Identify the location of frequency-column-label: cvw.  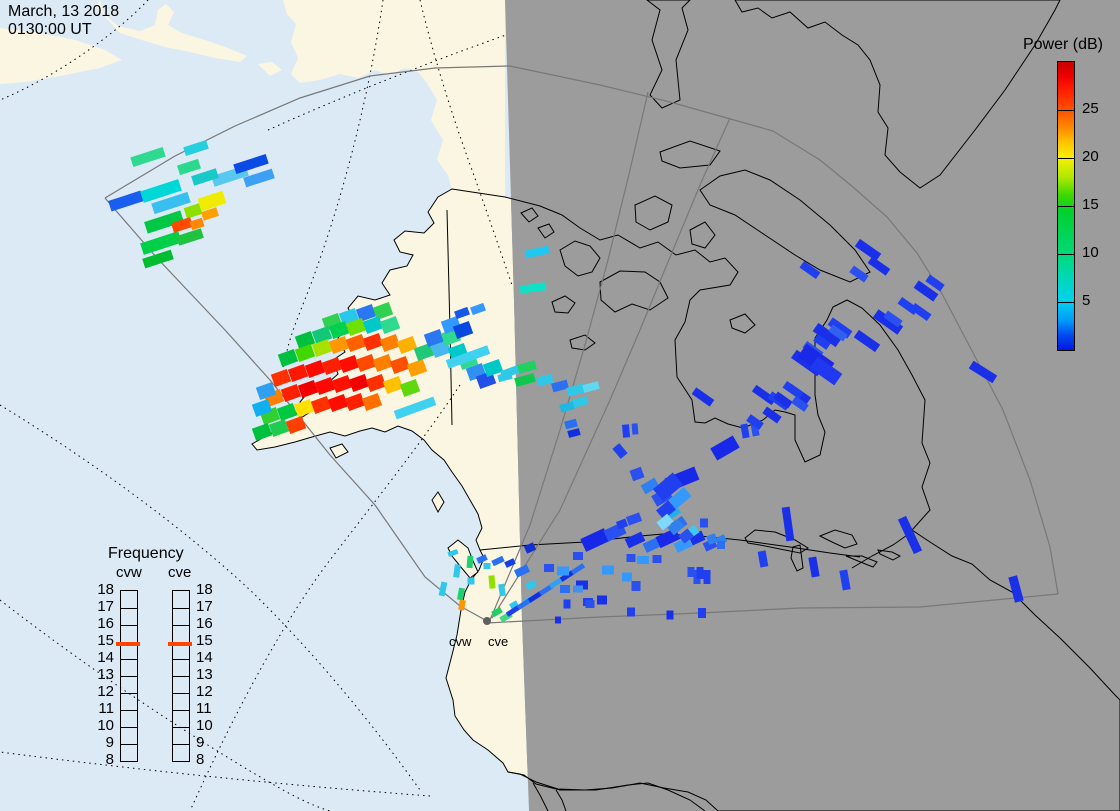
(129, 572).